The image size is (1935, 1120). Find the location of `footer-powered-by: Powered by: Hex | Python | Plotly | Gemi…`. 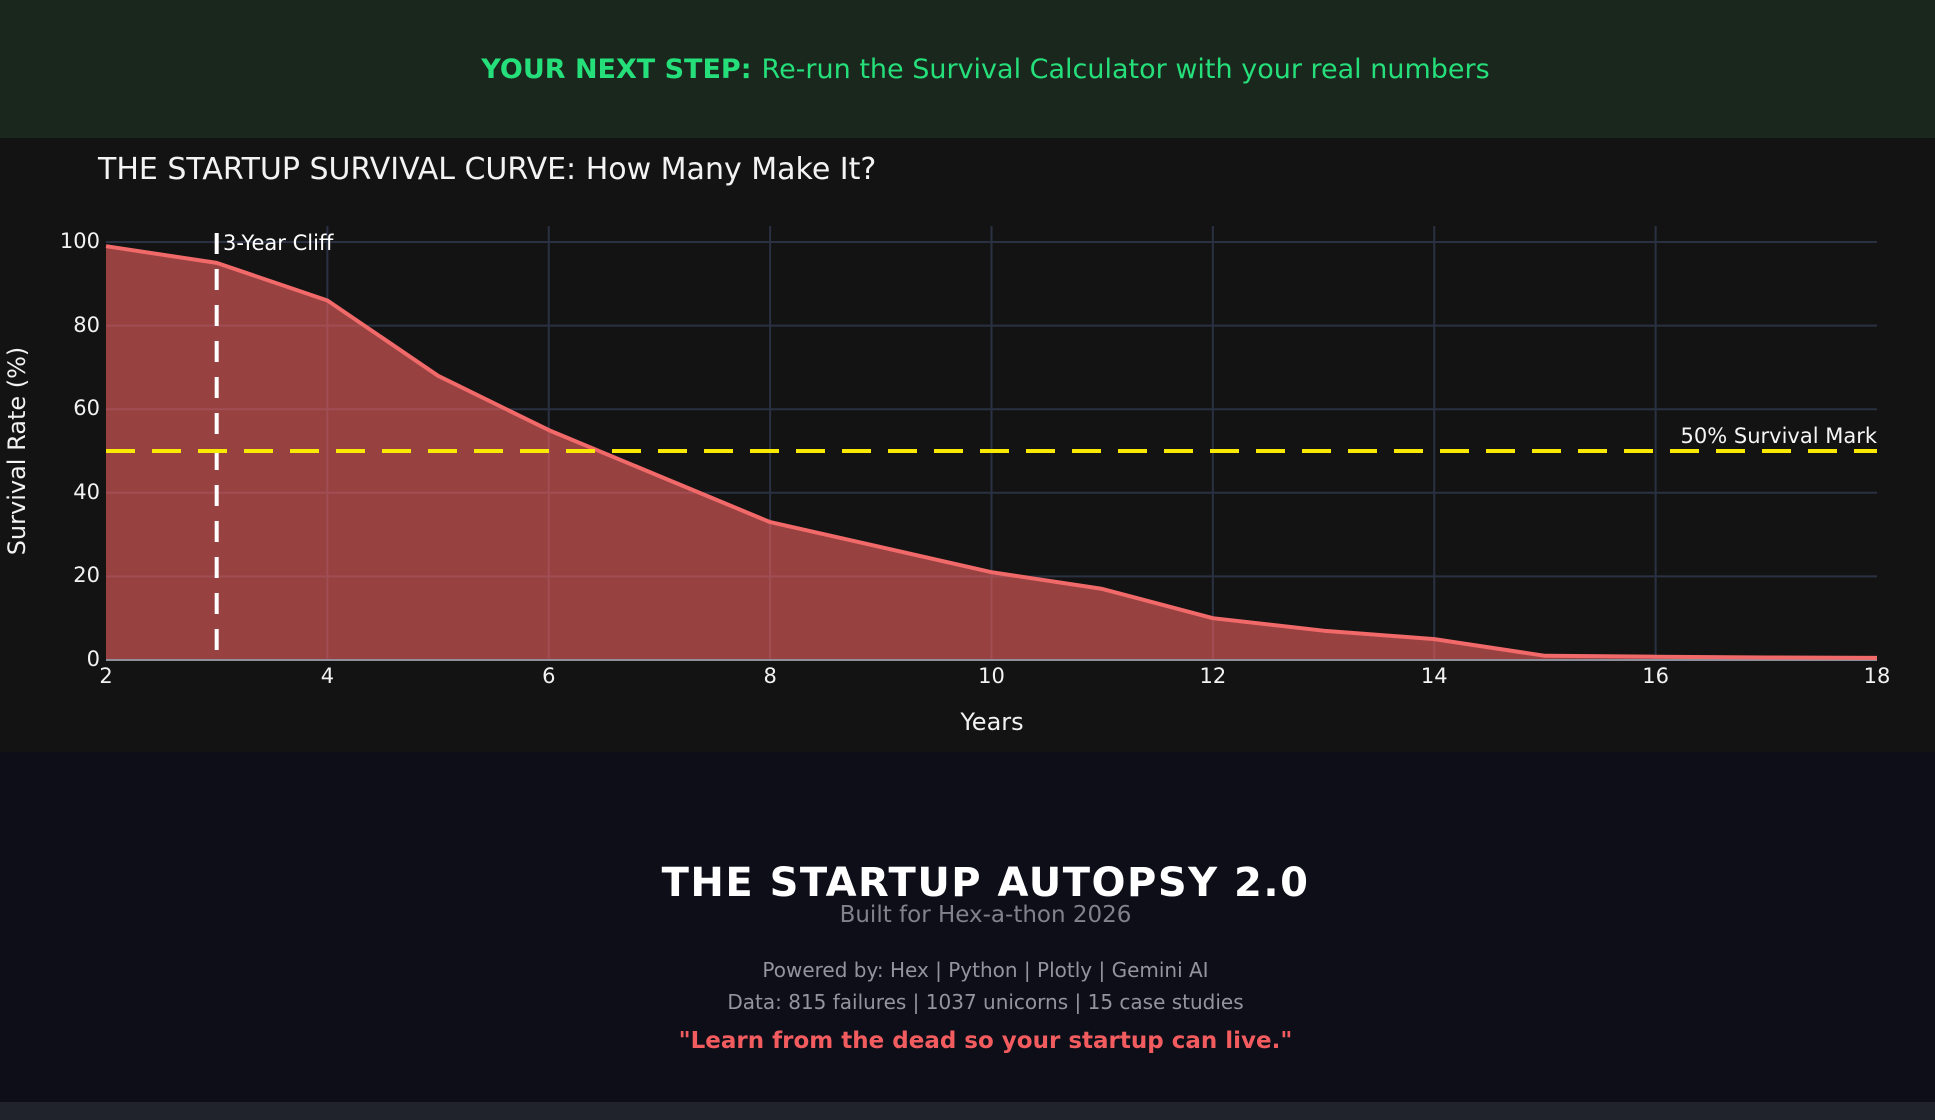

footer-powered-by: Powered by: Hex | Python | Plotly | Gemi… is located at coordinates (985, 970).